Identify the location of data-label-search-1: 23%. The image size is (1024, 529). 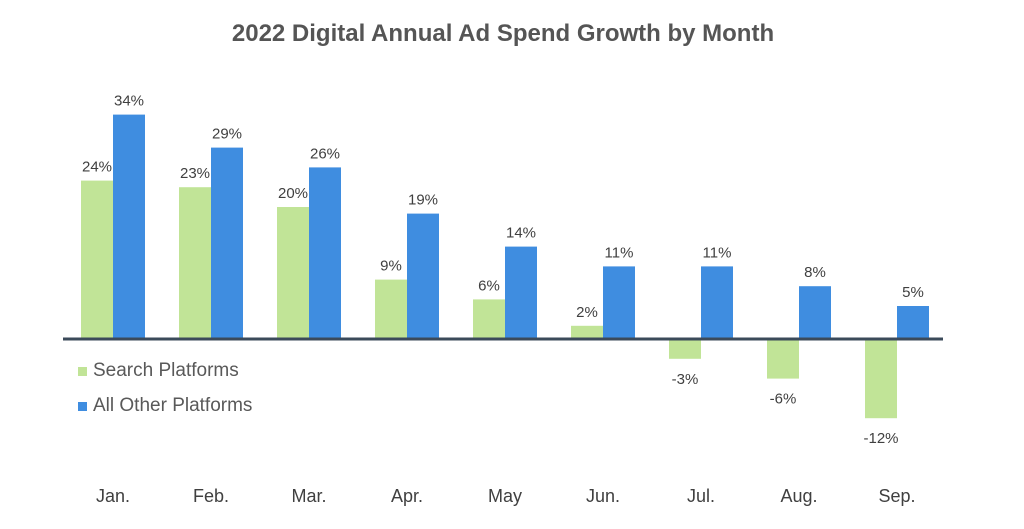
(195, 173).